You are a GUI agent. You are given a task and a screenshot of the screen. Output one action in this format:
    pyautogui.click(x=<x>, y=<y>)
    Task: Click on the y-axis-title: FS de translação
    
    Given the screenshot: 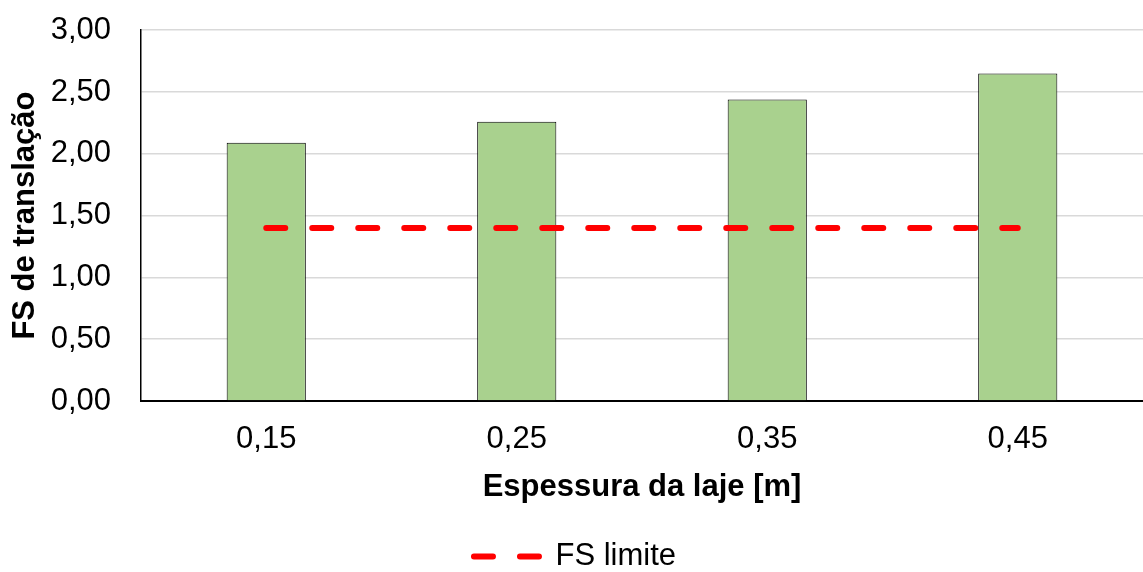 What is the action you would take?
    pyautogui.click(x=24, y=215)
    